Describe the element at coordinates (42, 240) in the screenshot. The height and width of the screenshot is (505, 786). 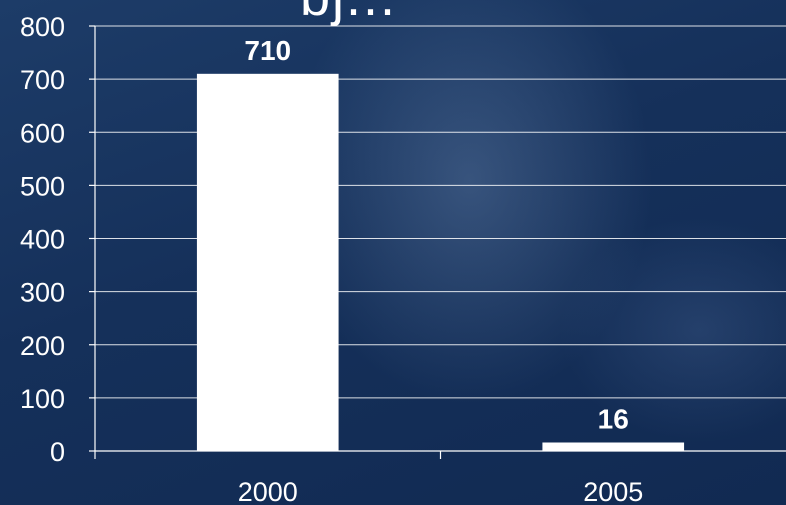
I see `y-tick-label: 400` at that location.